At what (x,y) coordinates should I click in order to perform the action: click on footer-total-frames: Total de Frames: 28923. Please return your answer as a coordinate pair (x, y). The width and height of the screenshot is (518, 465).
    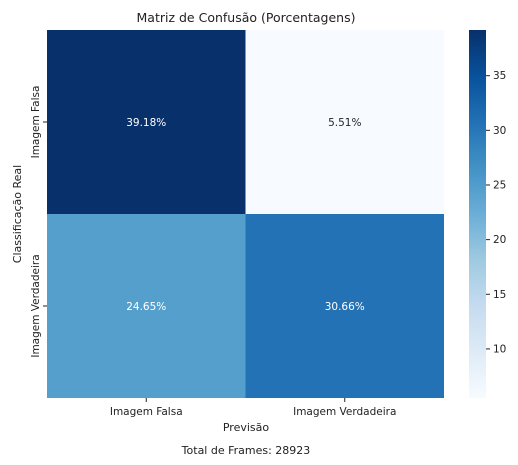
    Looking at the image, I should click on (246, 450).